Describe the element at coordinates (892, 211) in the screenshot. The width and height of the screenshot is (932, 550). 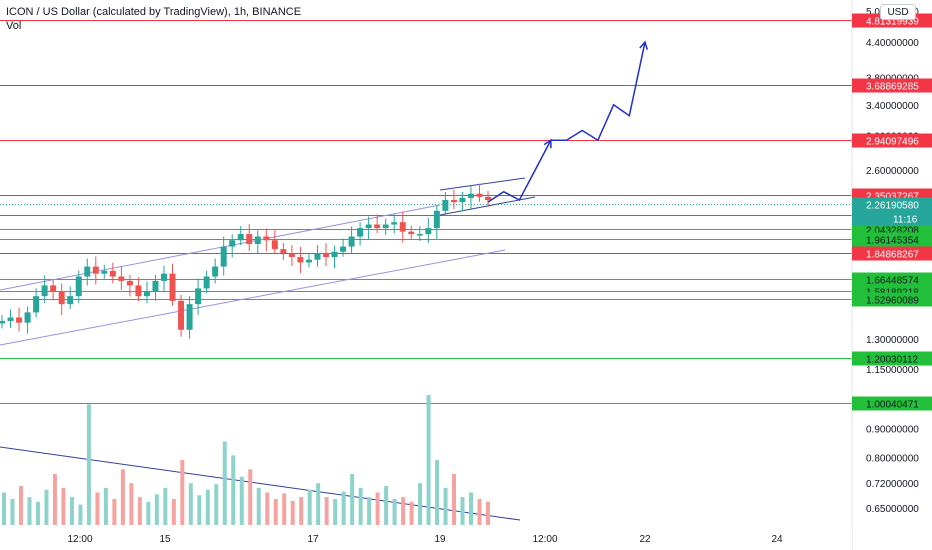
I see `last-price-badge` at that location.